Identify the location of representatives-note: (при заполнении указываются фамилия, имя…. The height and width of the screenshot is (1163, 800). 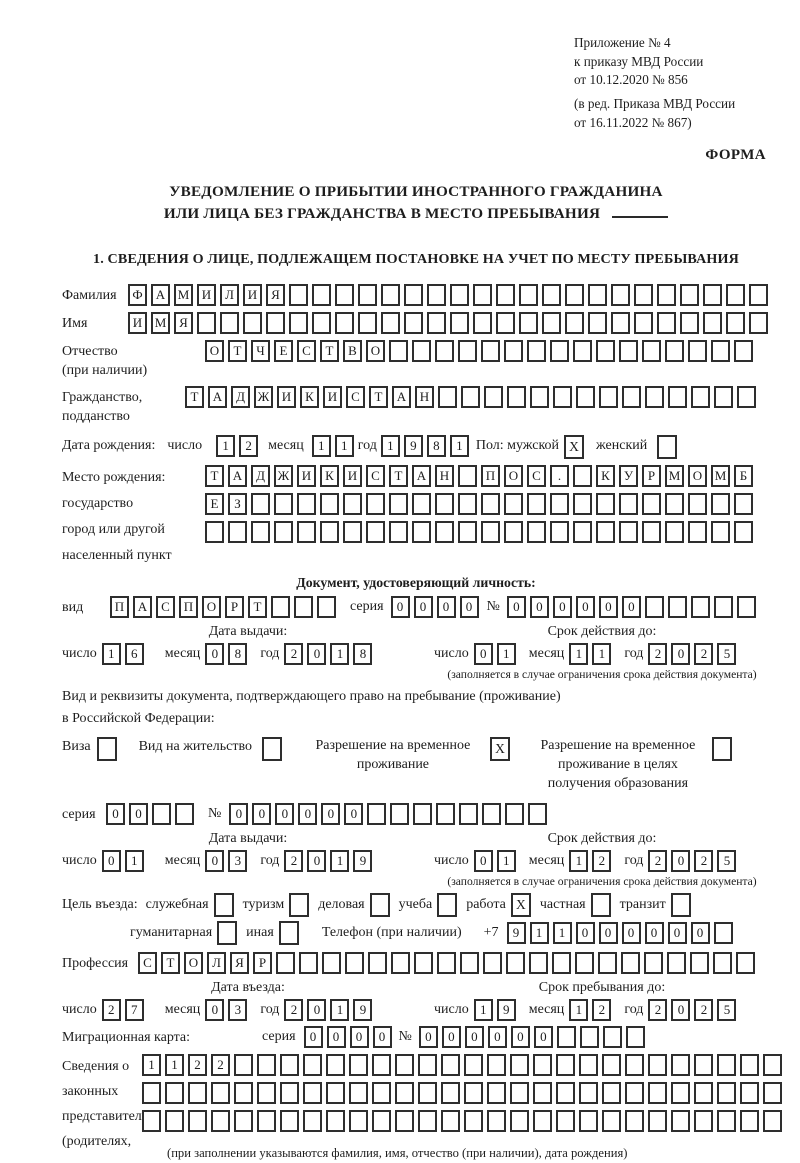
(397, 1153).